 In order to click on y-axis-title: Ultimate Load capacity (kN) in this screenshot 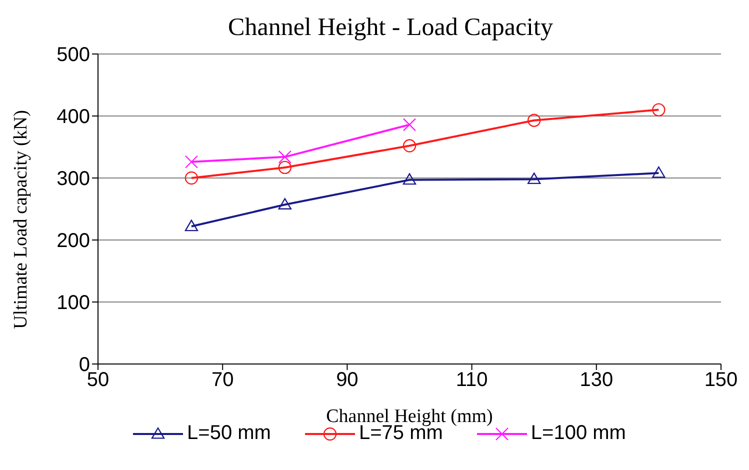, I will do `click(21, 219)`.